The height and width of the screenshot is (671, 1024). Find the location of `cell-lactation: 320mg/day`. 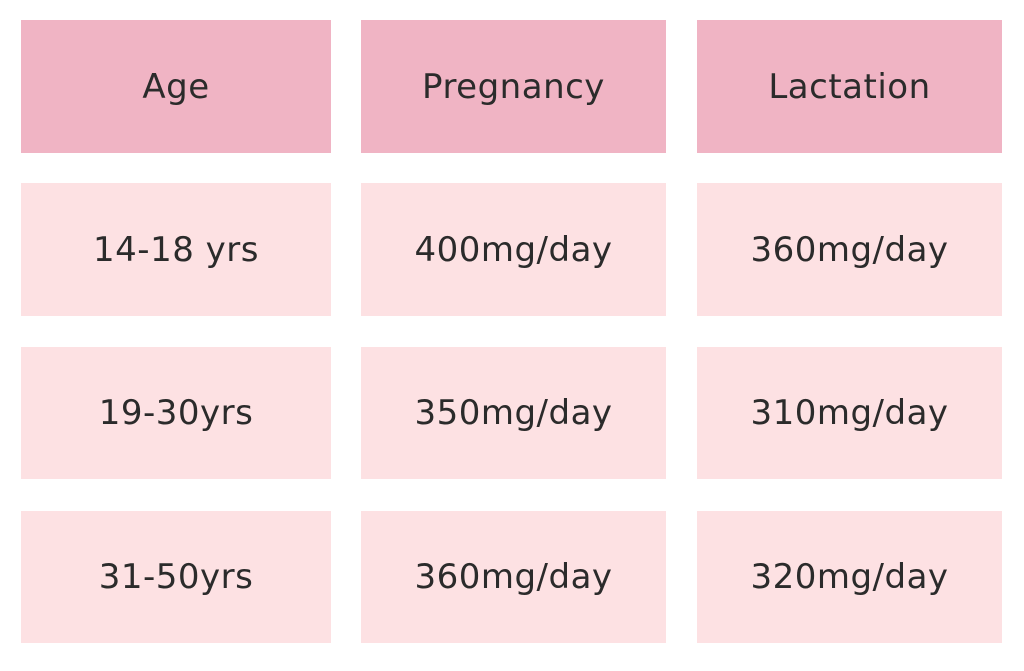

cell-lactation: 320mg/day is located at coordinates (849, 577).